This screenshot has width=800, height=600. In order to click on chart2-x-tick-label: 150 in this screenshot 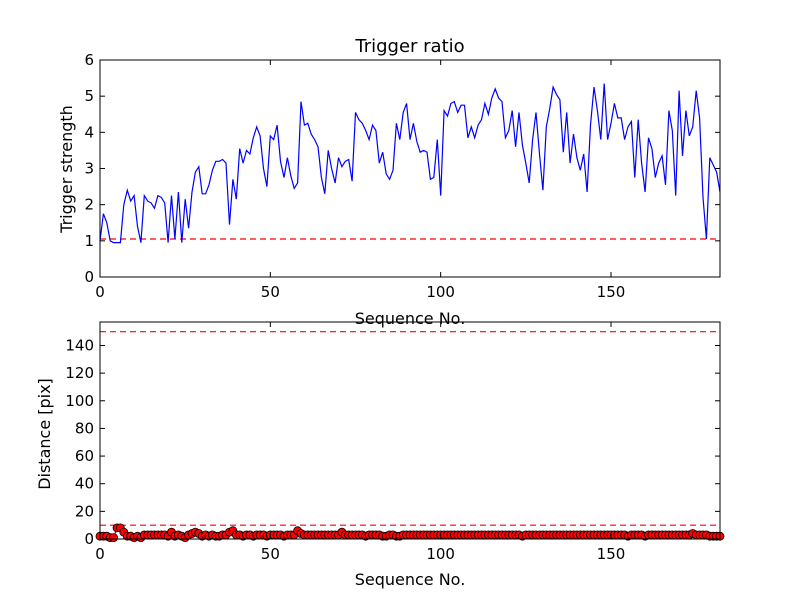, I will do `click(611, 554)`.